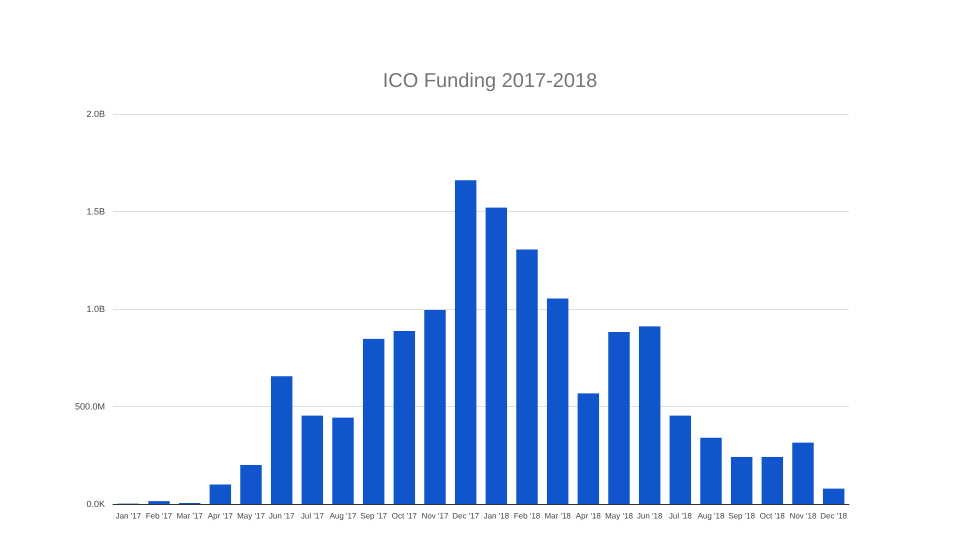 This screenshot has width=980, height=549. Describe the element at coordinates (190, 516) in the screenshot. I see `x-tick-label: Mar '17` at that location.